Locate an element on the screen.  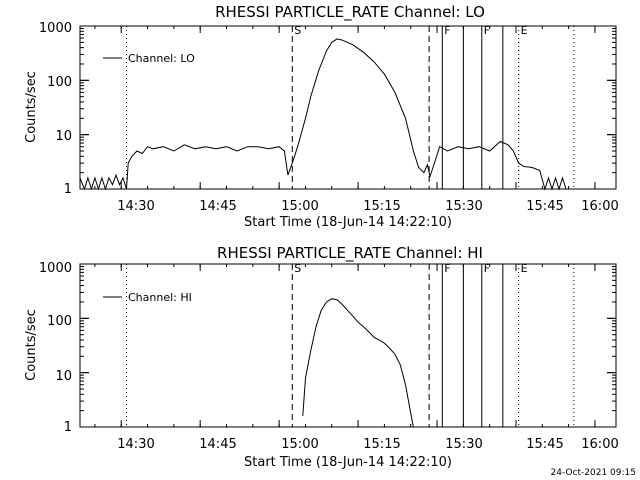
chart-title-hi: RHESSI PARTICLE_RATE Channel: HI is located at coordinates (350, 253).